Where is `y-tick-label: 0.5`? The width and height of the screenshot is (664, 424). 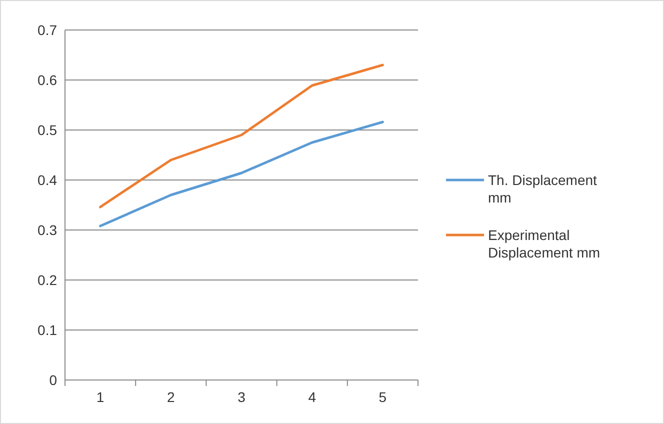 y-tick-label: 0.5 is located at coordinates (48, 130).